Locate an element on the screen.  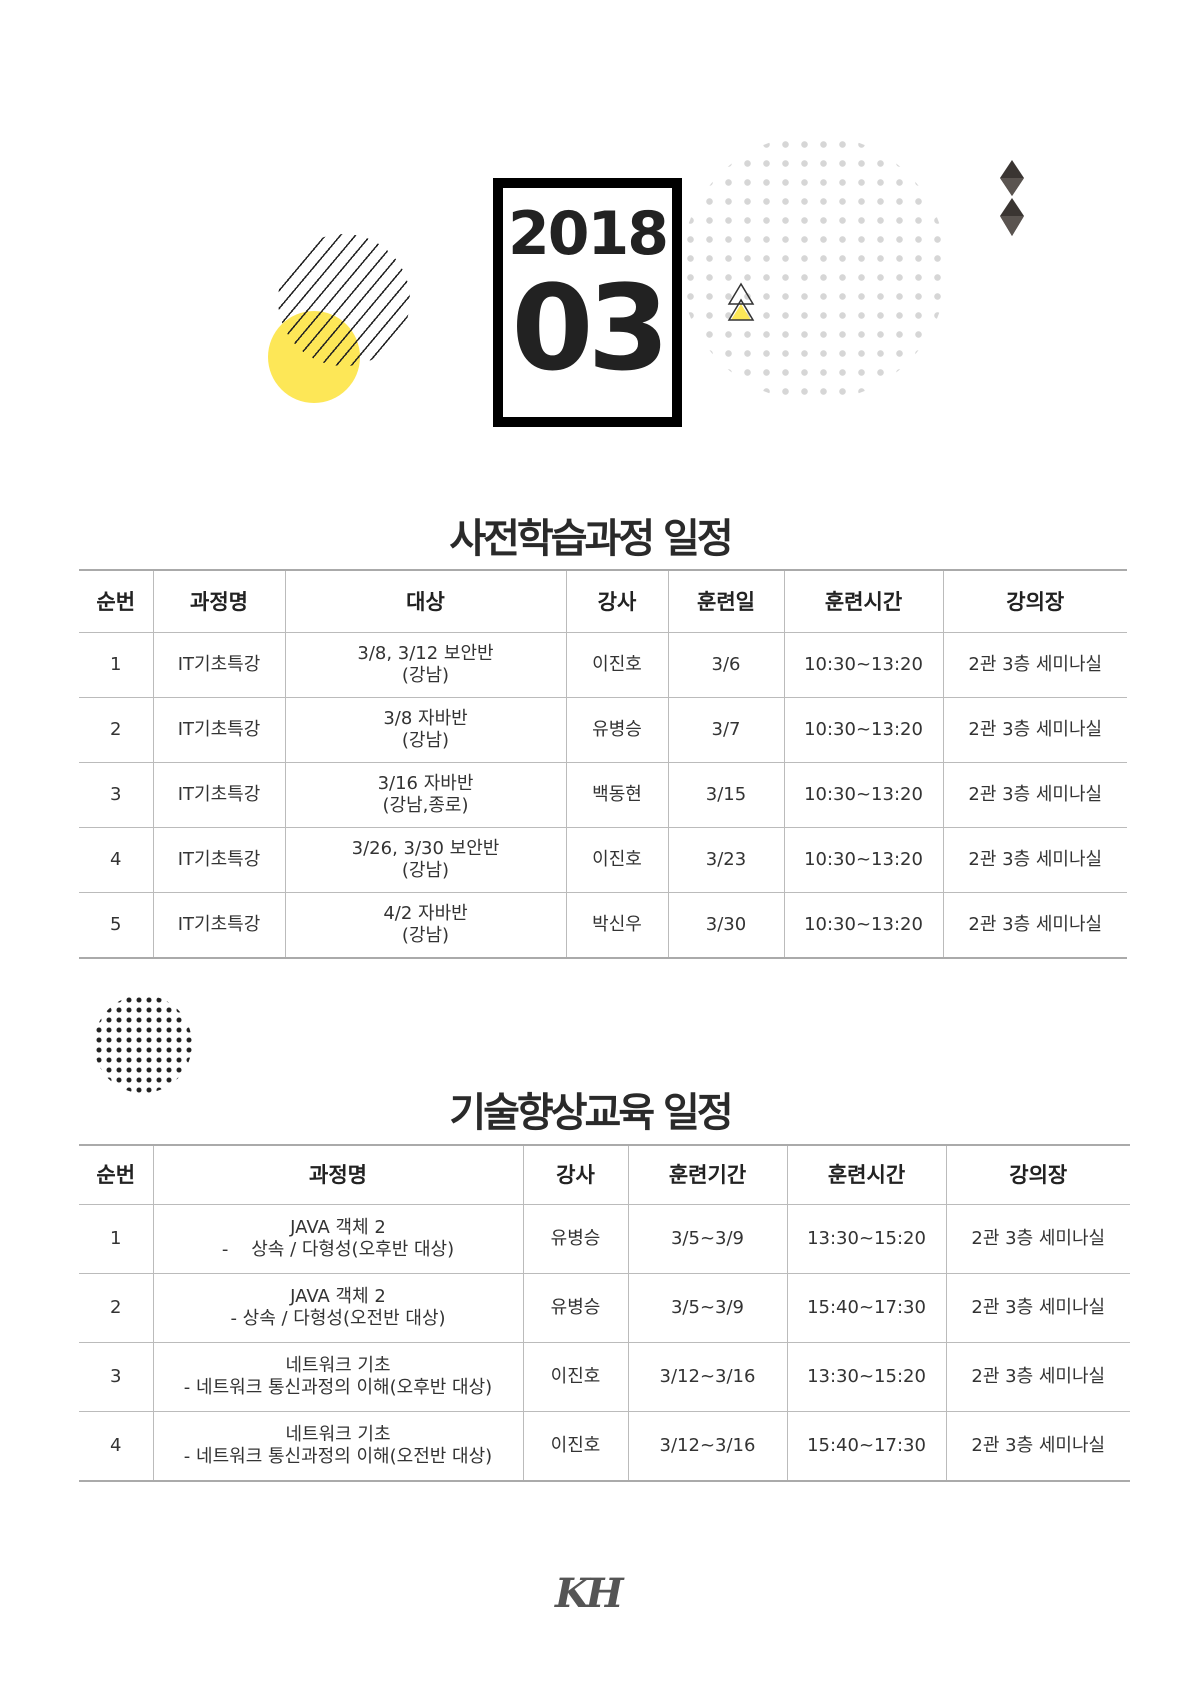
date-box: 2018 03 is located at coordinates (587, 302).